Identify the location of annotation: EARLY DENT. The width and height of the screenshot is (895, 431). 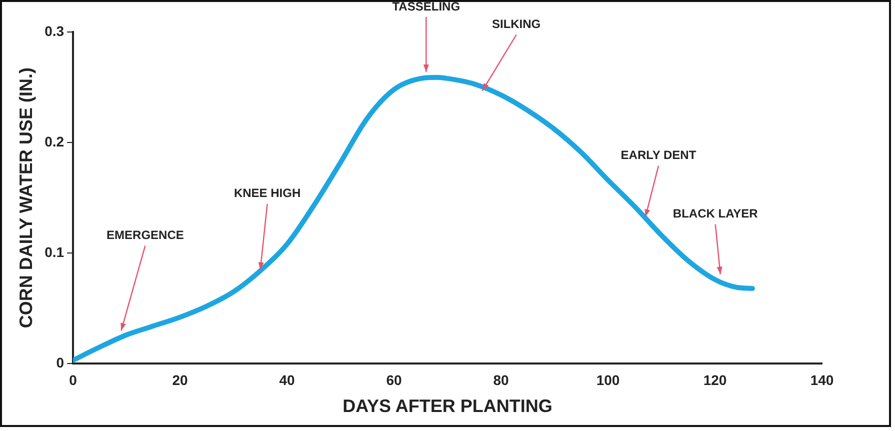
(658, 155).